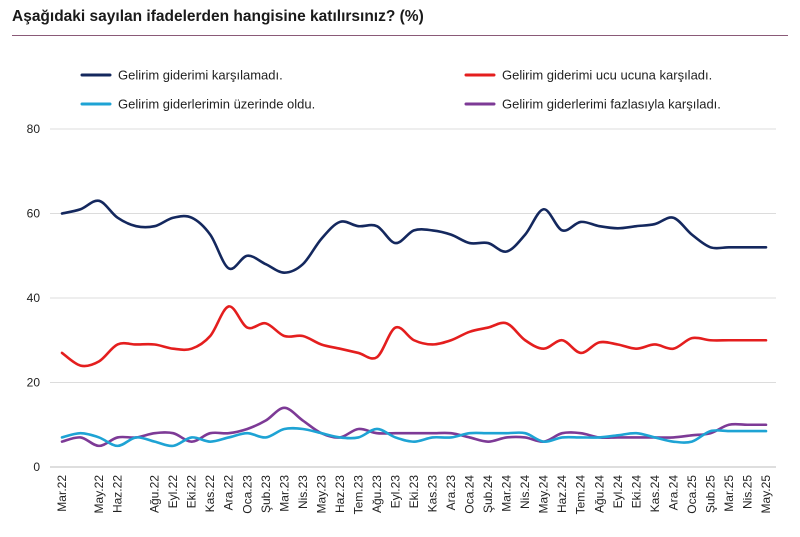  I want to click on x-tick-label: Mar.23, so click(284, 493).